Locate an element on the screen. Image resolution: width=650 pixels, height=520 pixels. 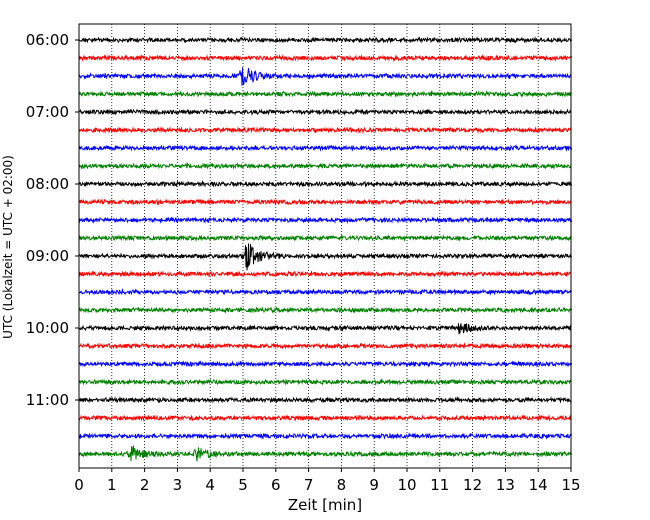
x-tick-label: 0 is located at coordinates (79, 485).